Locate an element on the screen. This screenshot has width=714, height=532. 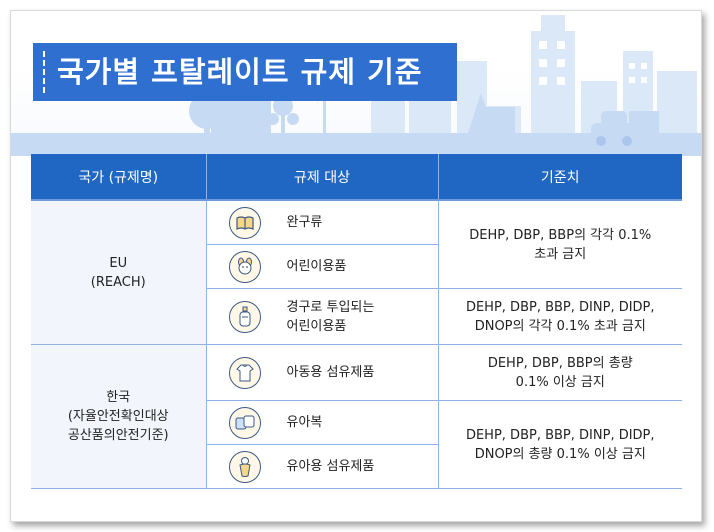
country-cell-korea: 한국 (자율안전확인대상 공산품의안전기준) is located at coordinates (119, 416).